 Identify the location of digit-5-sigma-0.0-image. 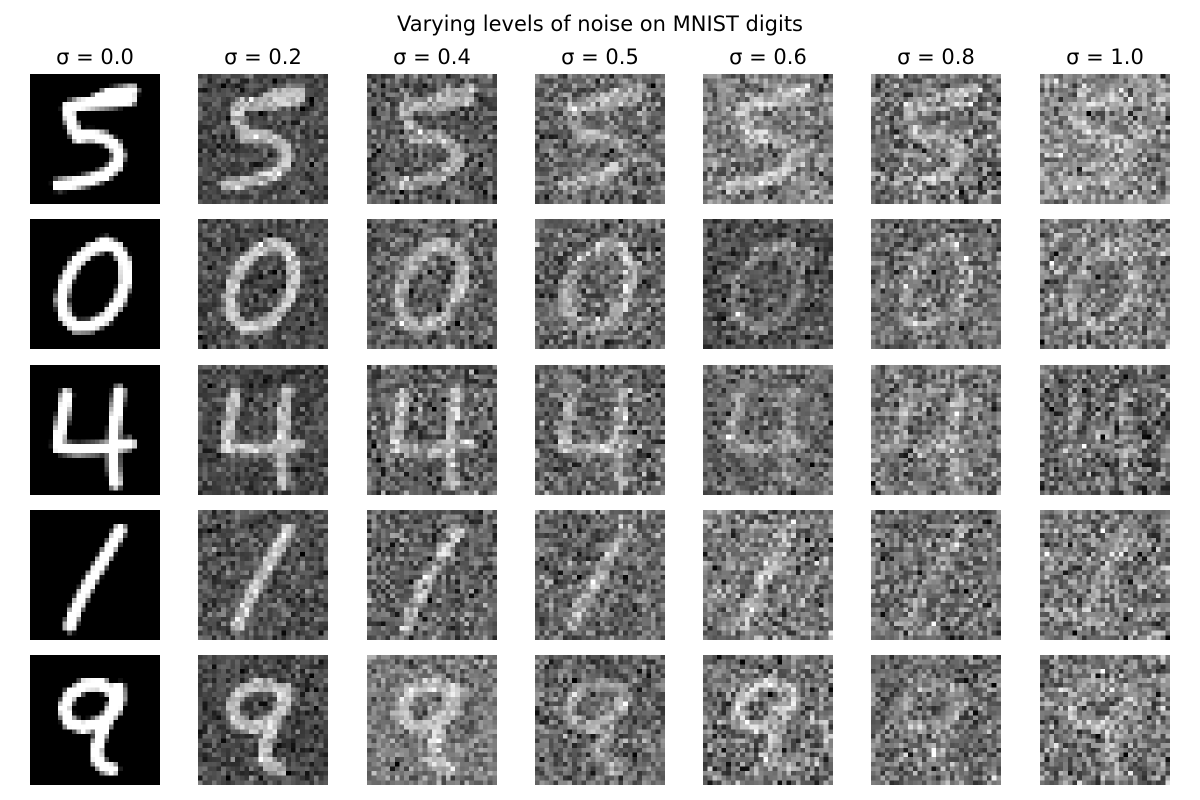
(95, 139).